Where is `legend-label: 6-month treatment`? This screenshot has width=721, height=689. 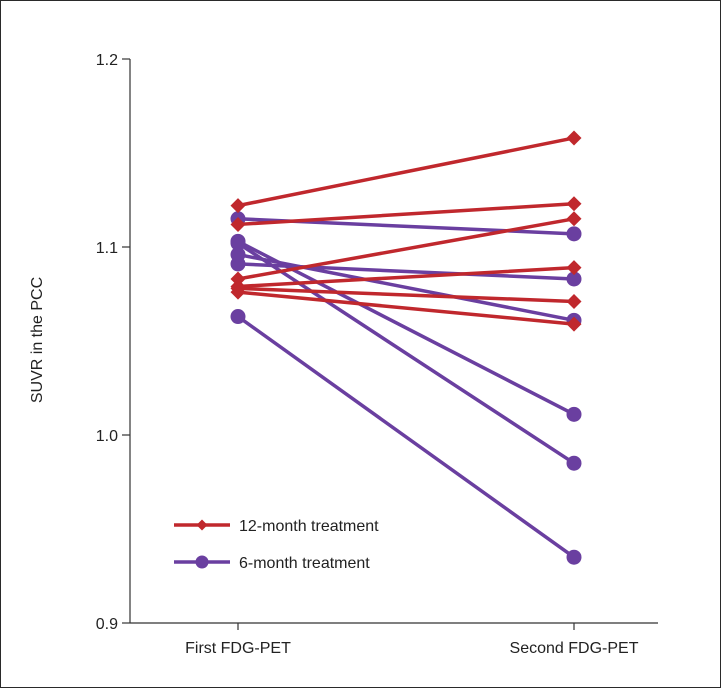 legend-label: 6-month treatment is located at coordinates (304, 563).